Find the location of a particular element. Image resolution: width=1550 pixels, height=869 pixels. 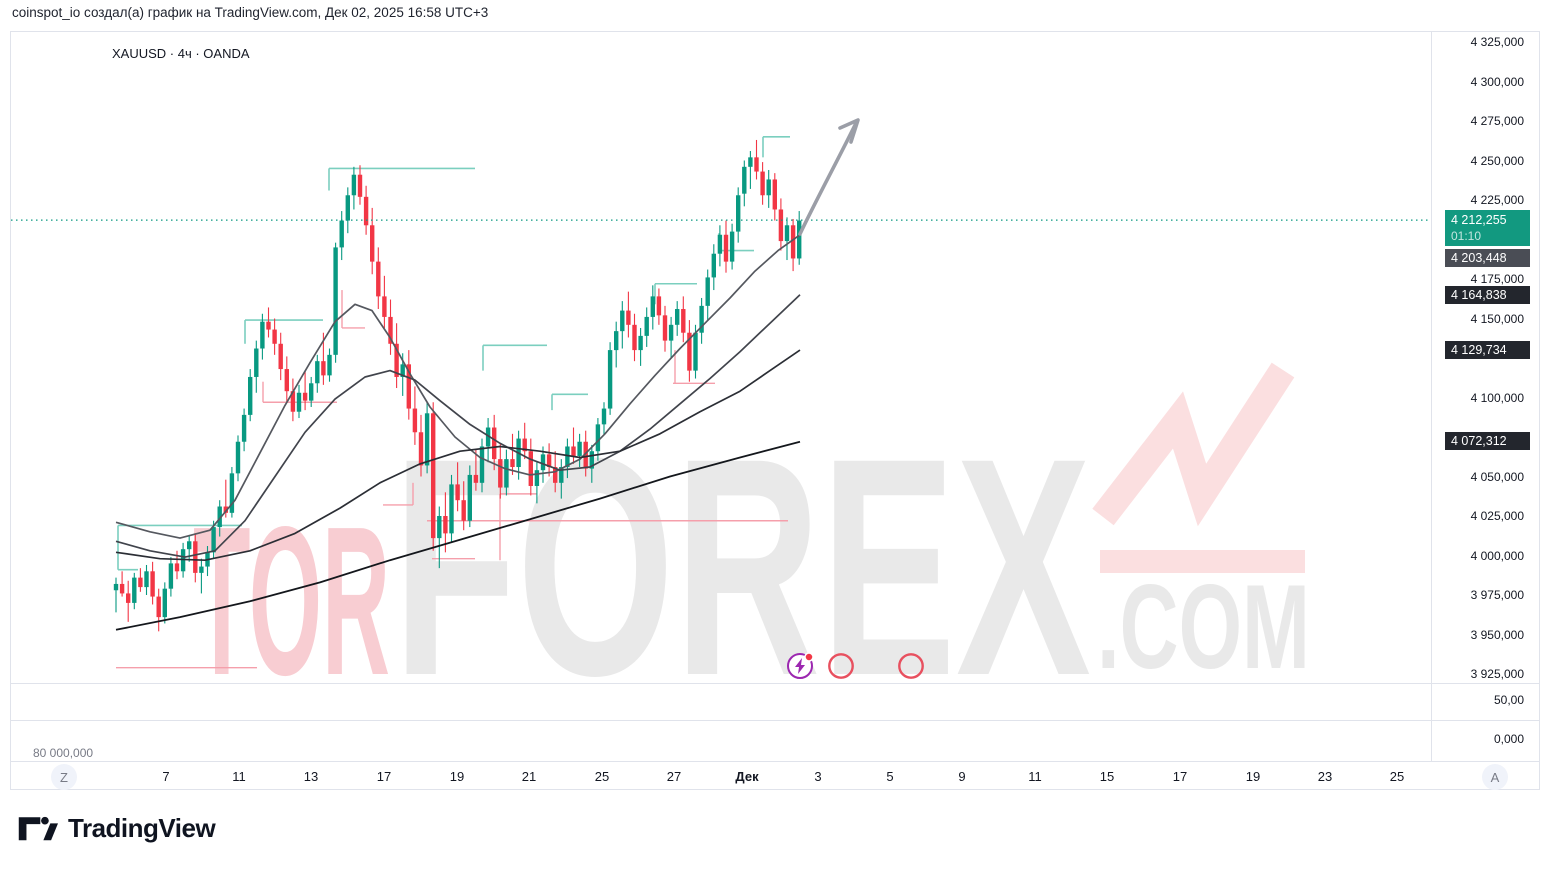

price-tick-label: 4 250,000 is located at coordinates (1497, 160).